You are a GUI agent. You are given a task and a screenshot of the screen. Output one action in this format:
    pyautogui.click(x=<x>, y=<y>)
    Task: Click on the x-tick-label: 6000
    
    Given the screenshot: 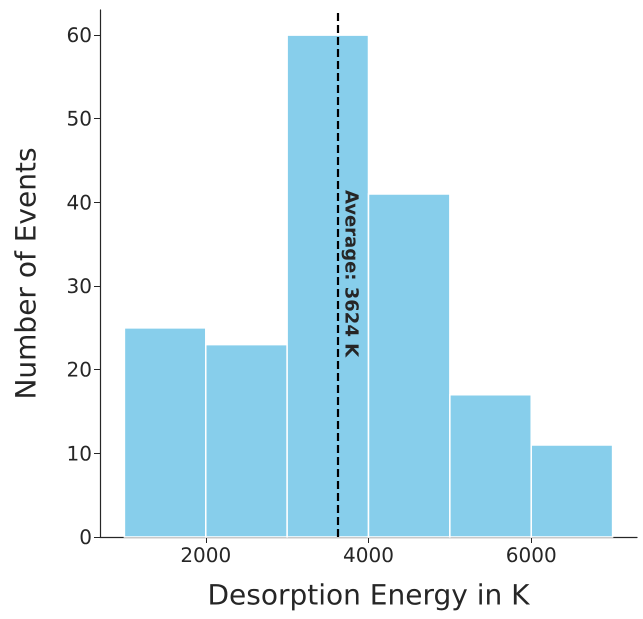 What is the action you would take?
    pyautogui.click(x=531, y=555)
    